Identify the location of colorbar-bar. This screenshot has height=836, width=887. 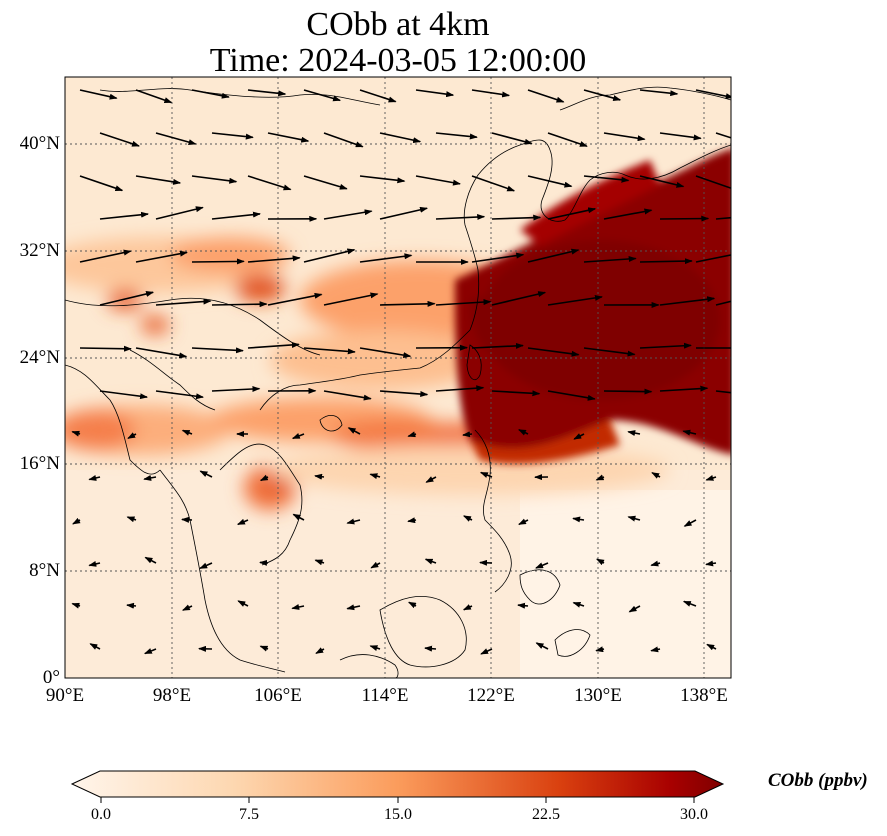
(397, 784).